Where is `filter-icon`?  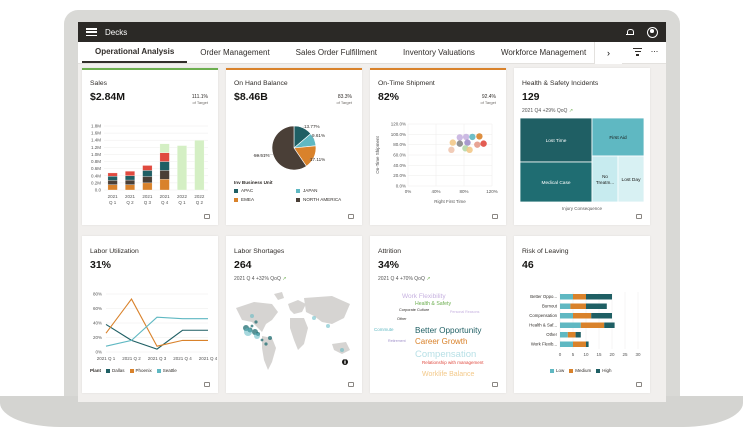
filter-icon is located at coordinates (637, 52).